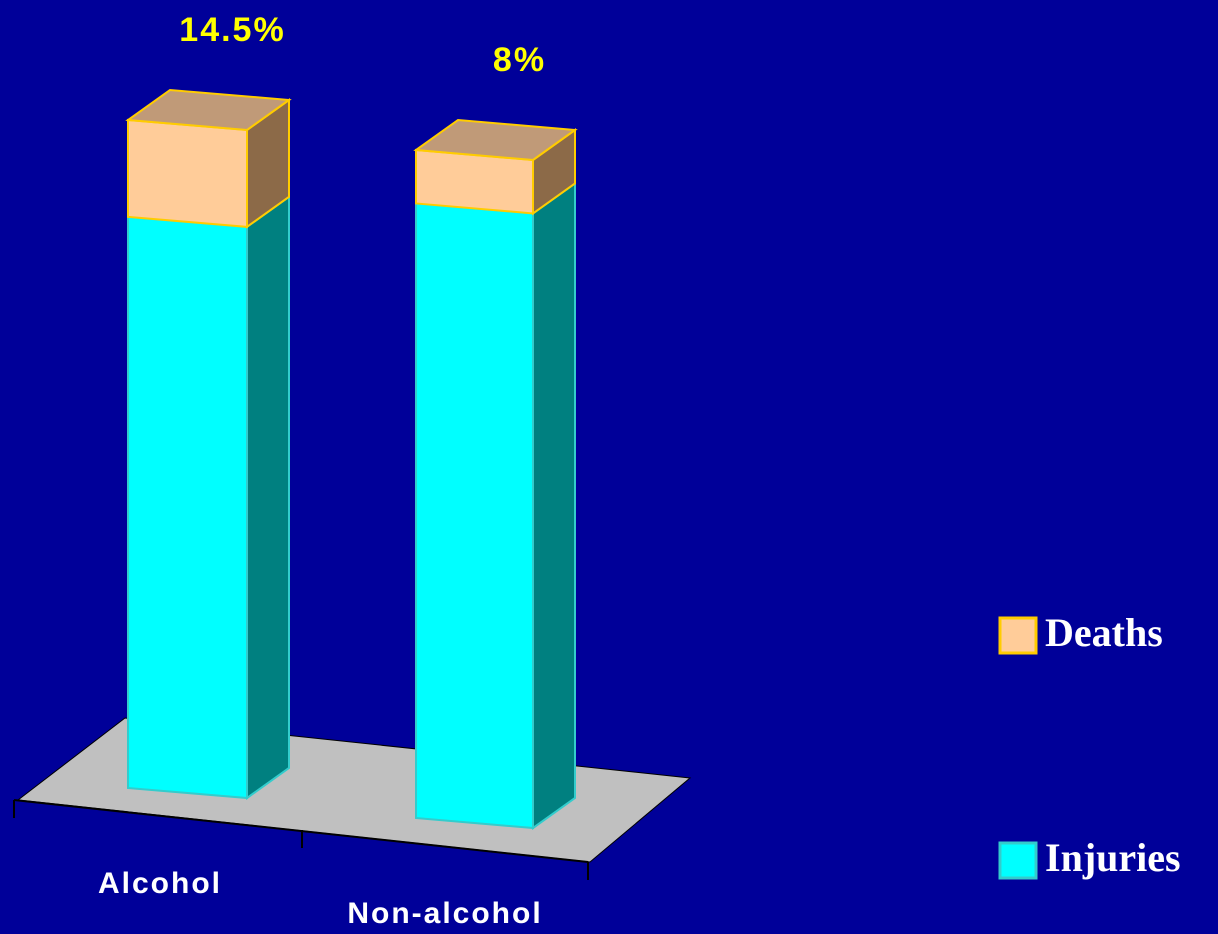 The image size is (1218, 934). What do you see at coordinates (1113, 857) in the screenshot?
I see `legend-label: Injuries` at bounding box center [1113, 857].